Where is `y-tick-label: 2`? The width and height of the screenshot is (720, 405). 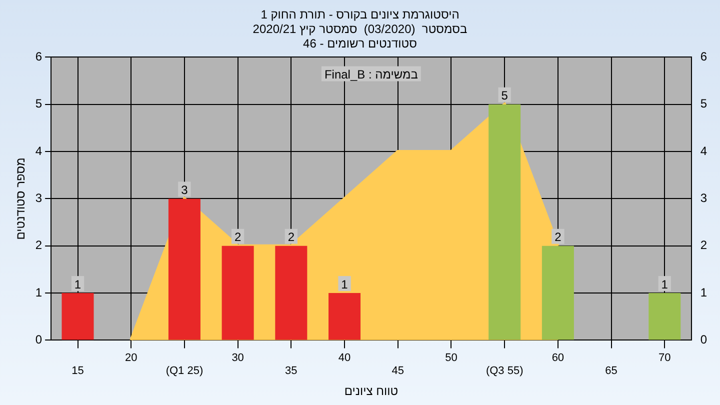
y-tick-label: 2 is located at coordinates (38, 245).